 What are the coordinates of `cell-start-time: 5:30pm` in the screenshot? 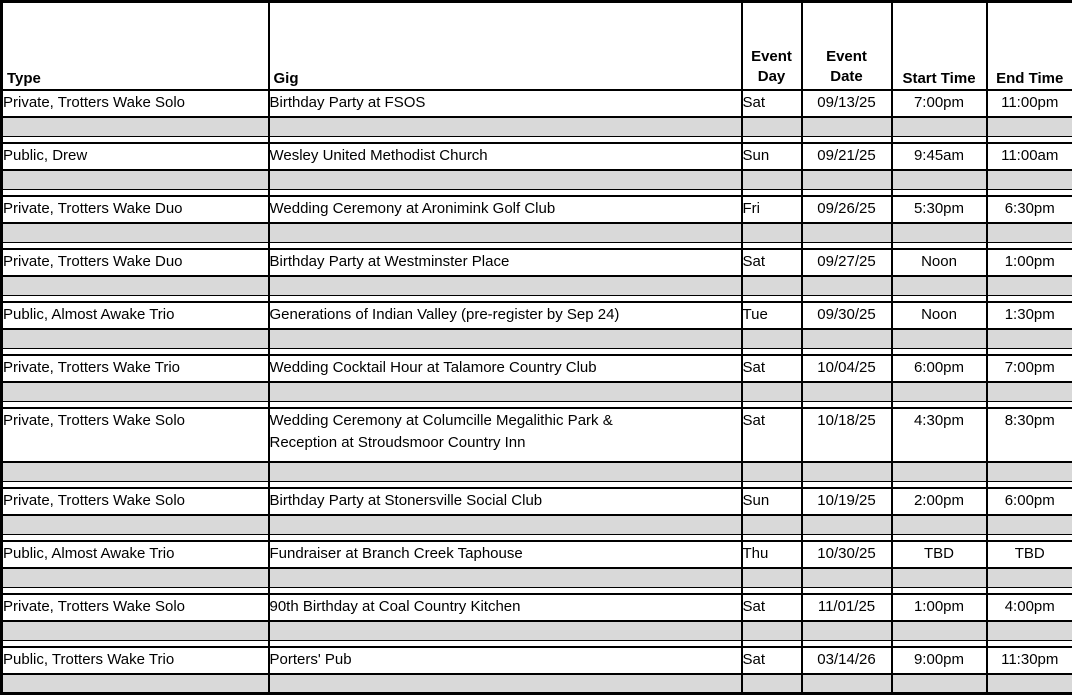 It's located at (939, 209).